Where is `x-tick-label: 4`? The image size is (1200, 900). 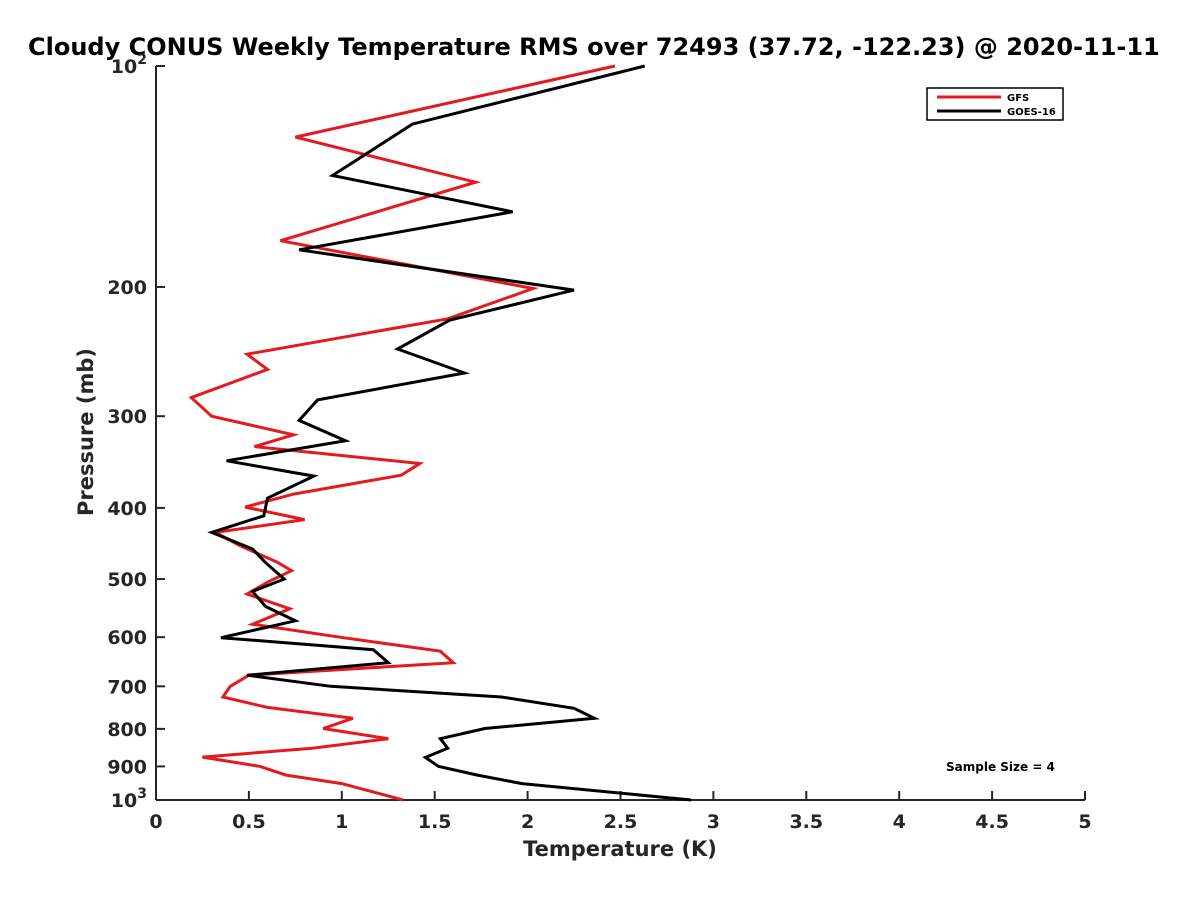 x-tick-label: 4 is located at coordinates (899, 822).